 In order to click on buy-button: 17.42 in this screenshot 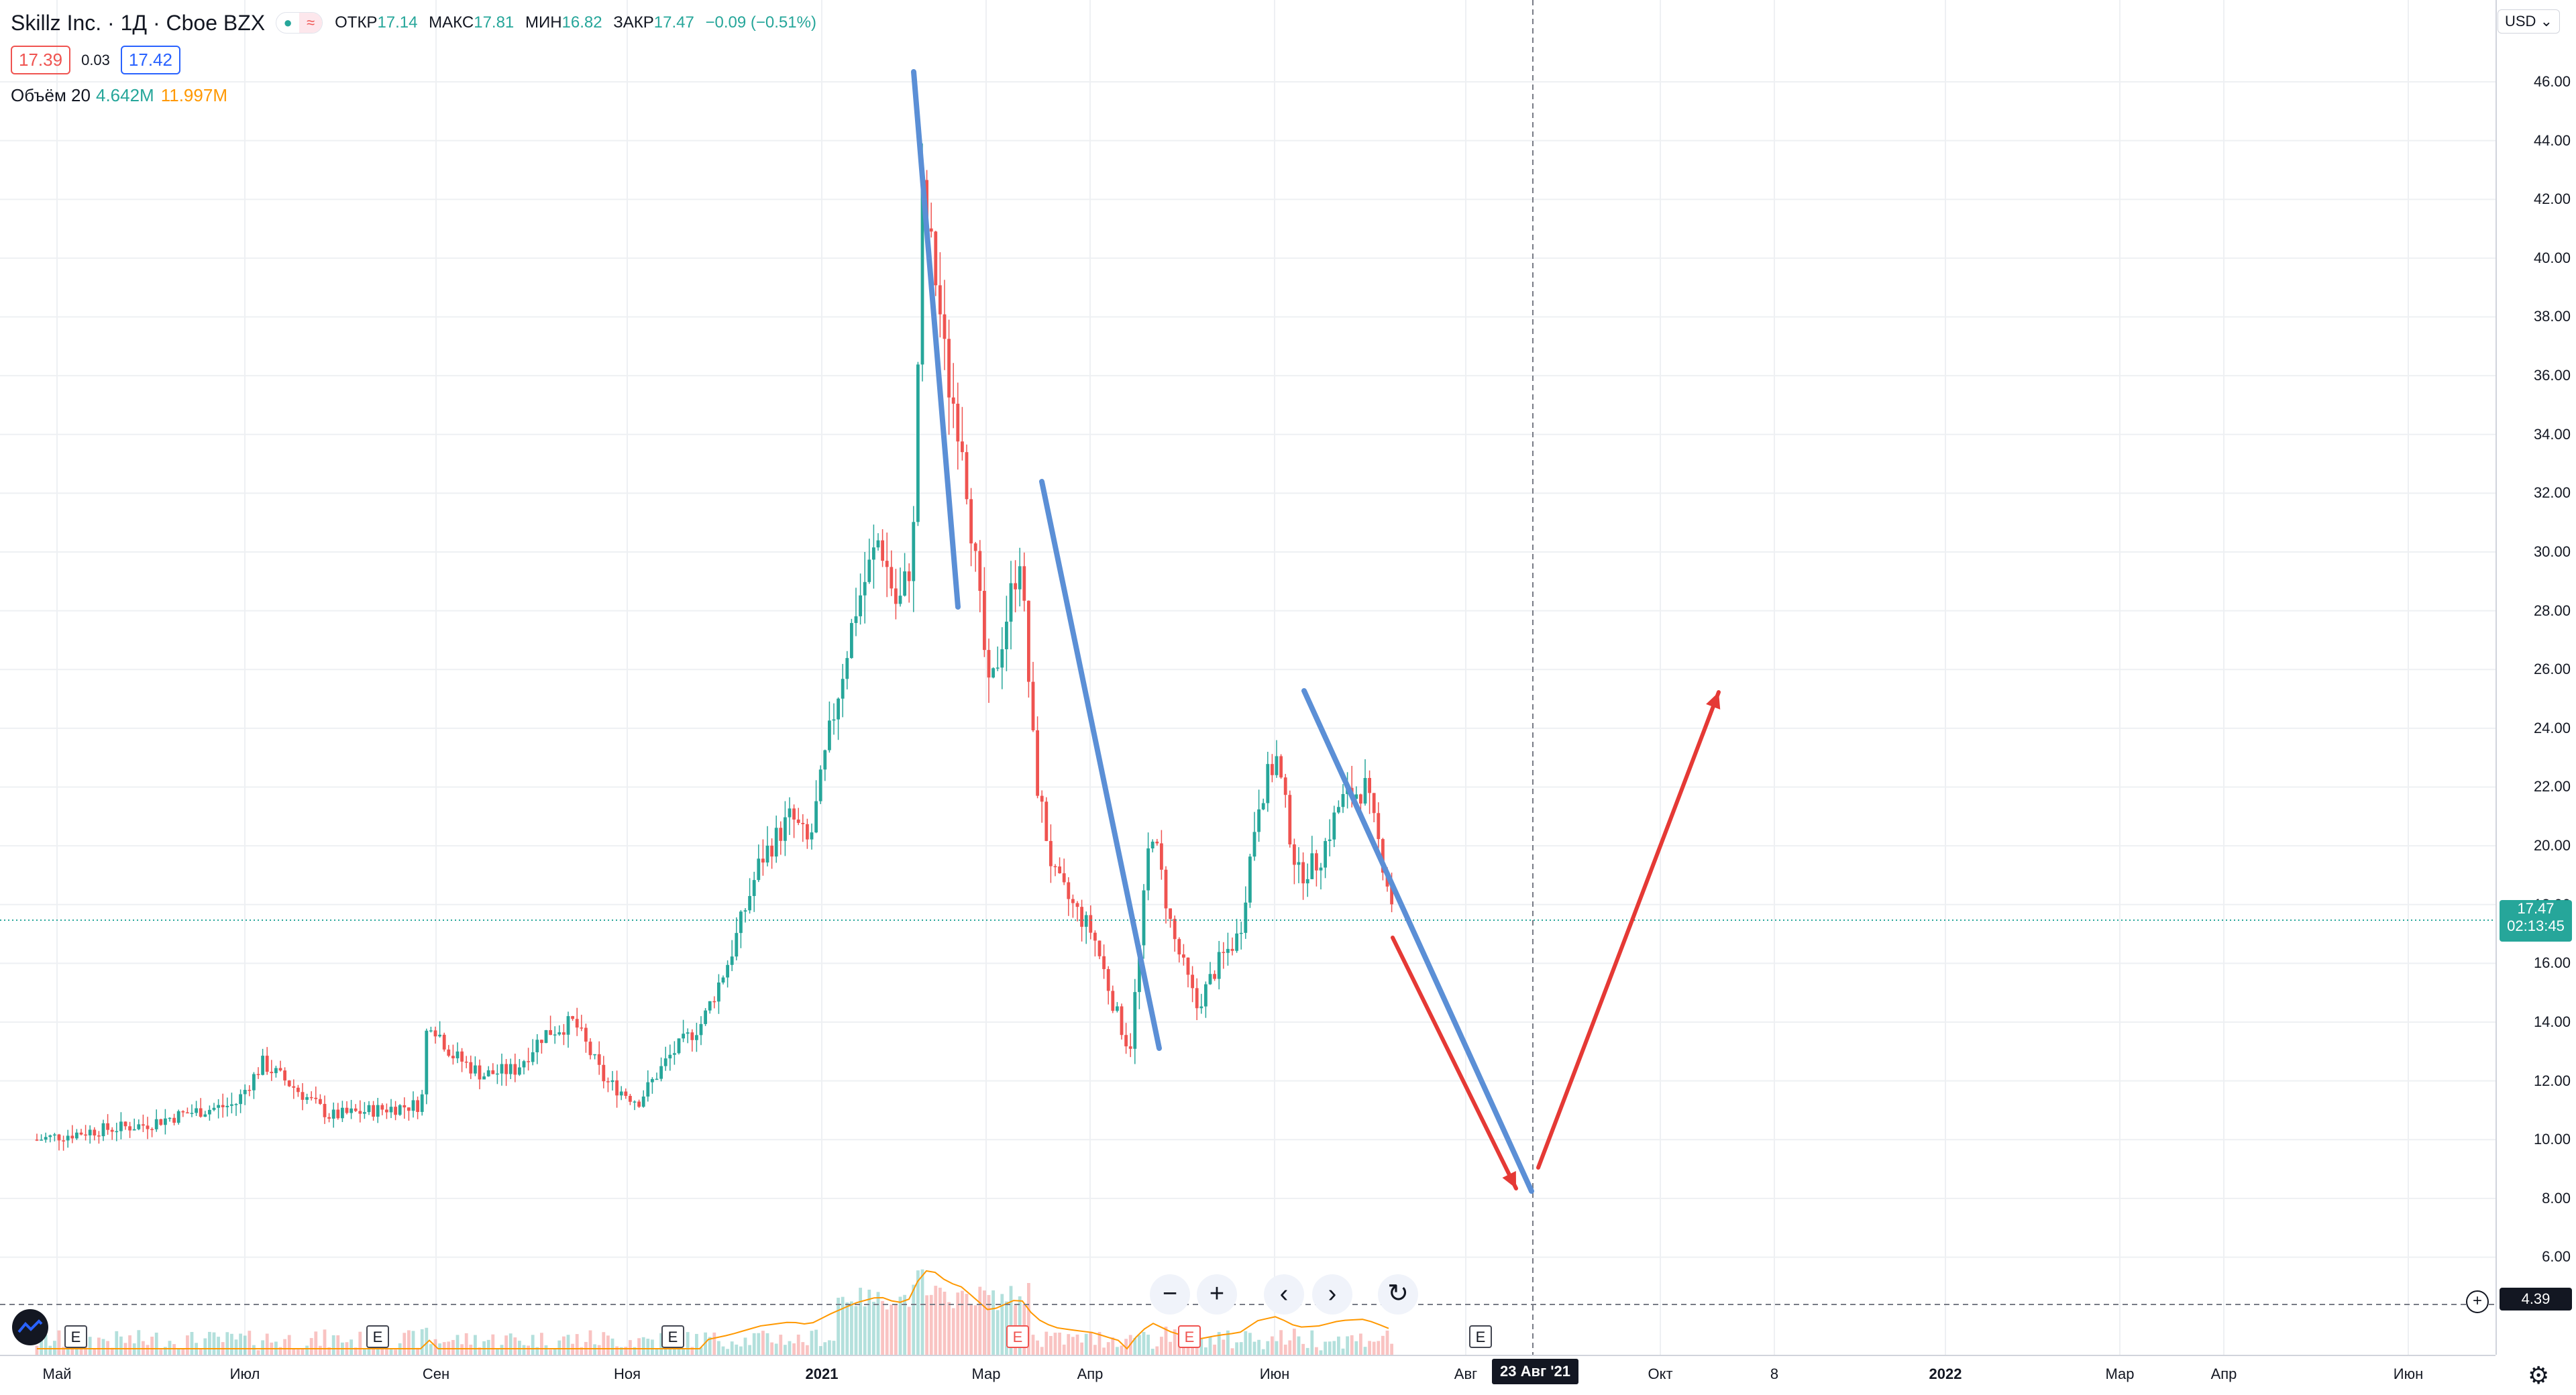, I will do `click(150, 60)`.